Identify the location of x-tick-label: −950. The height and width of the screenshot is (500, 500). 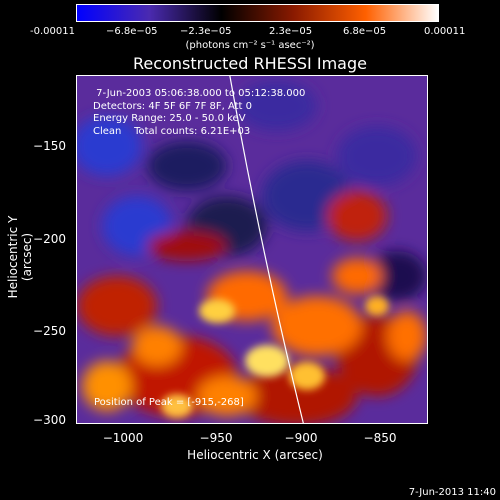
(216, 438).